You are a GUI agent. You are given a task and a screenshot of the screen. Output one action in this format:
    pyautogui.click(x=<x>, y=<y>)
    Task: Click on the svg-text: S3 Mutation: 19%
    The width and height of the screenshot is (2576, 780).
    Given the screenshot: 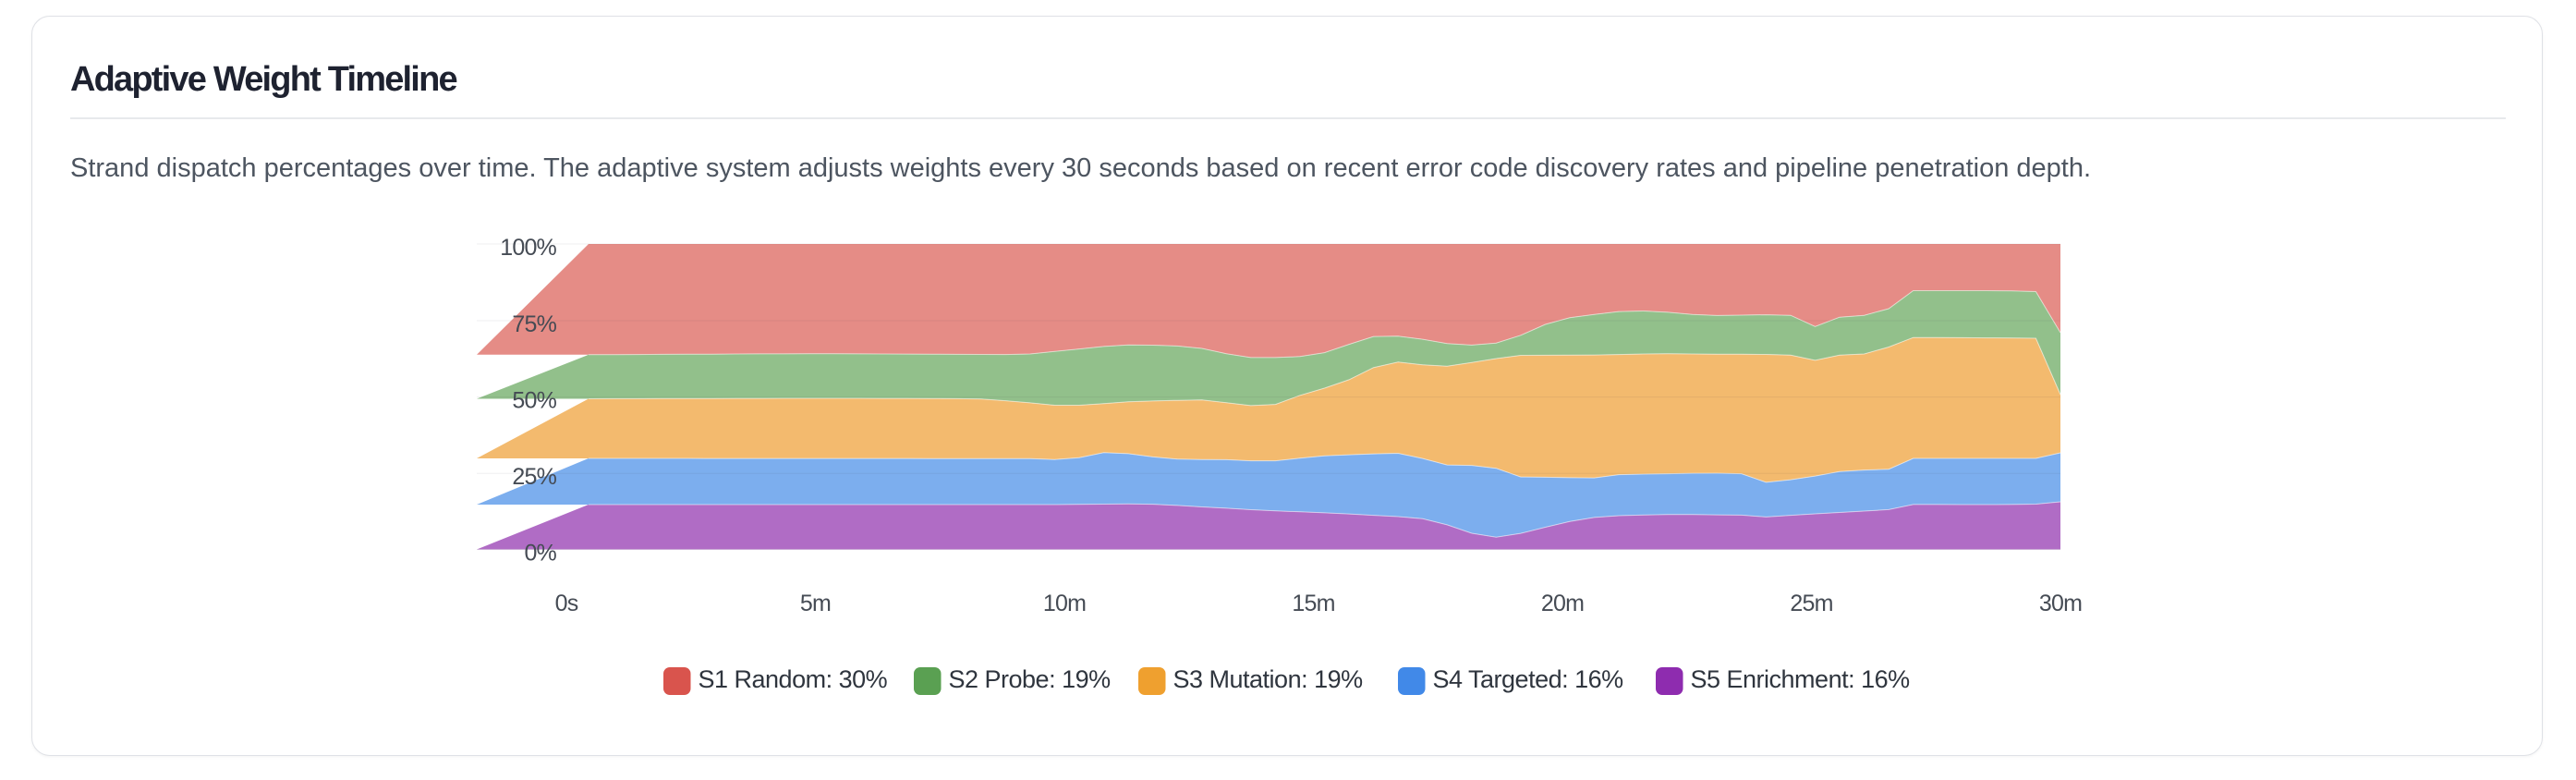 What is the action you would take?
    pyautogui.click(x=1268, y=679)
    